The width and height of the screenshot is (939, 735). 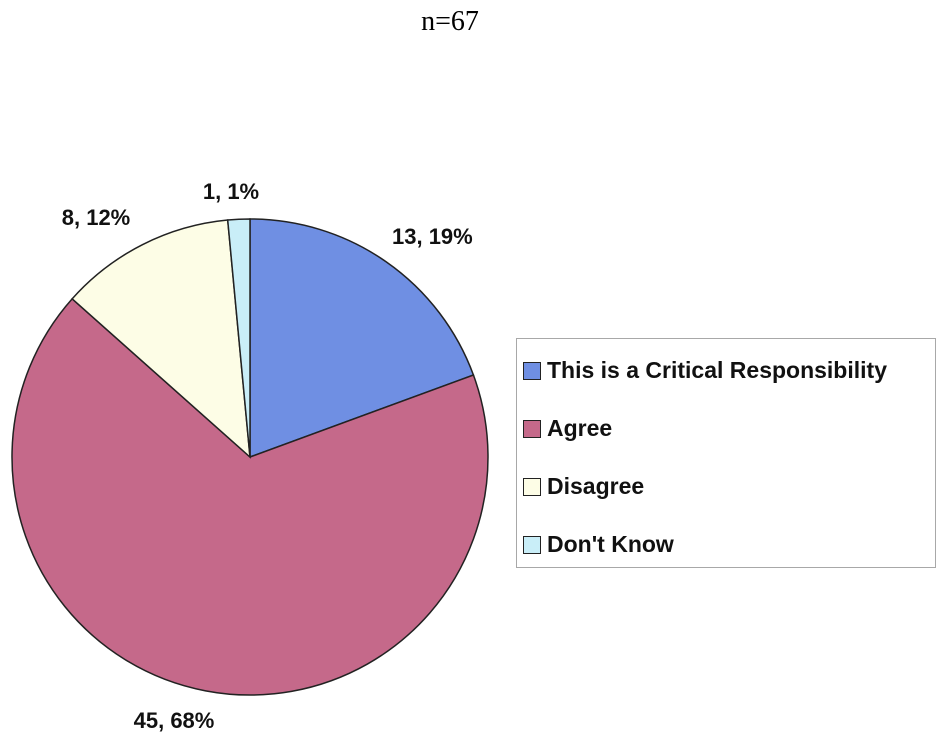 I want to click on legend-swatch-critical-responsibility, so click(x=532, y=370).